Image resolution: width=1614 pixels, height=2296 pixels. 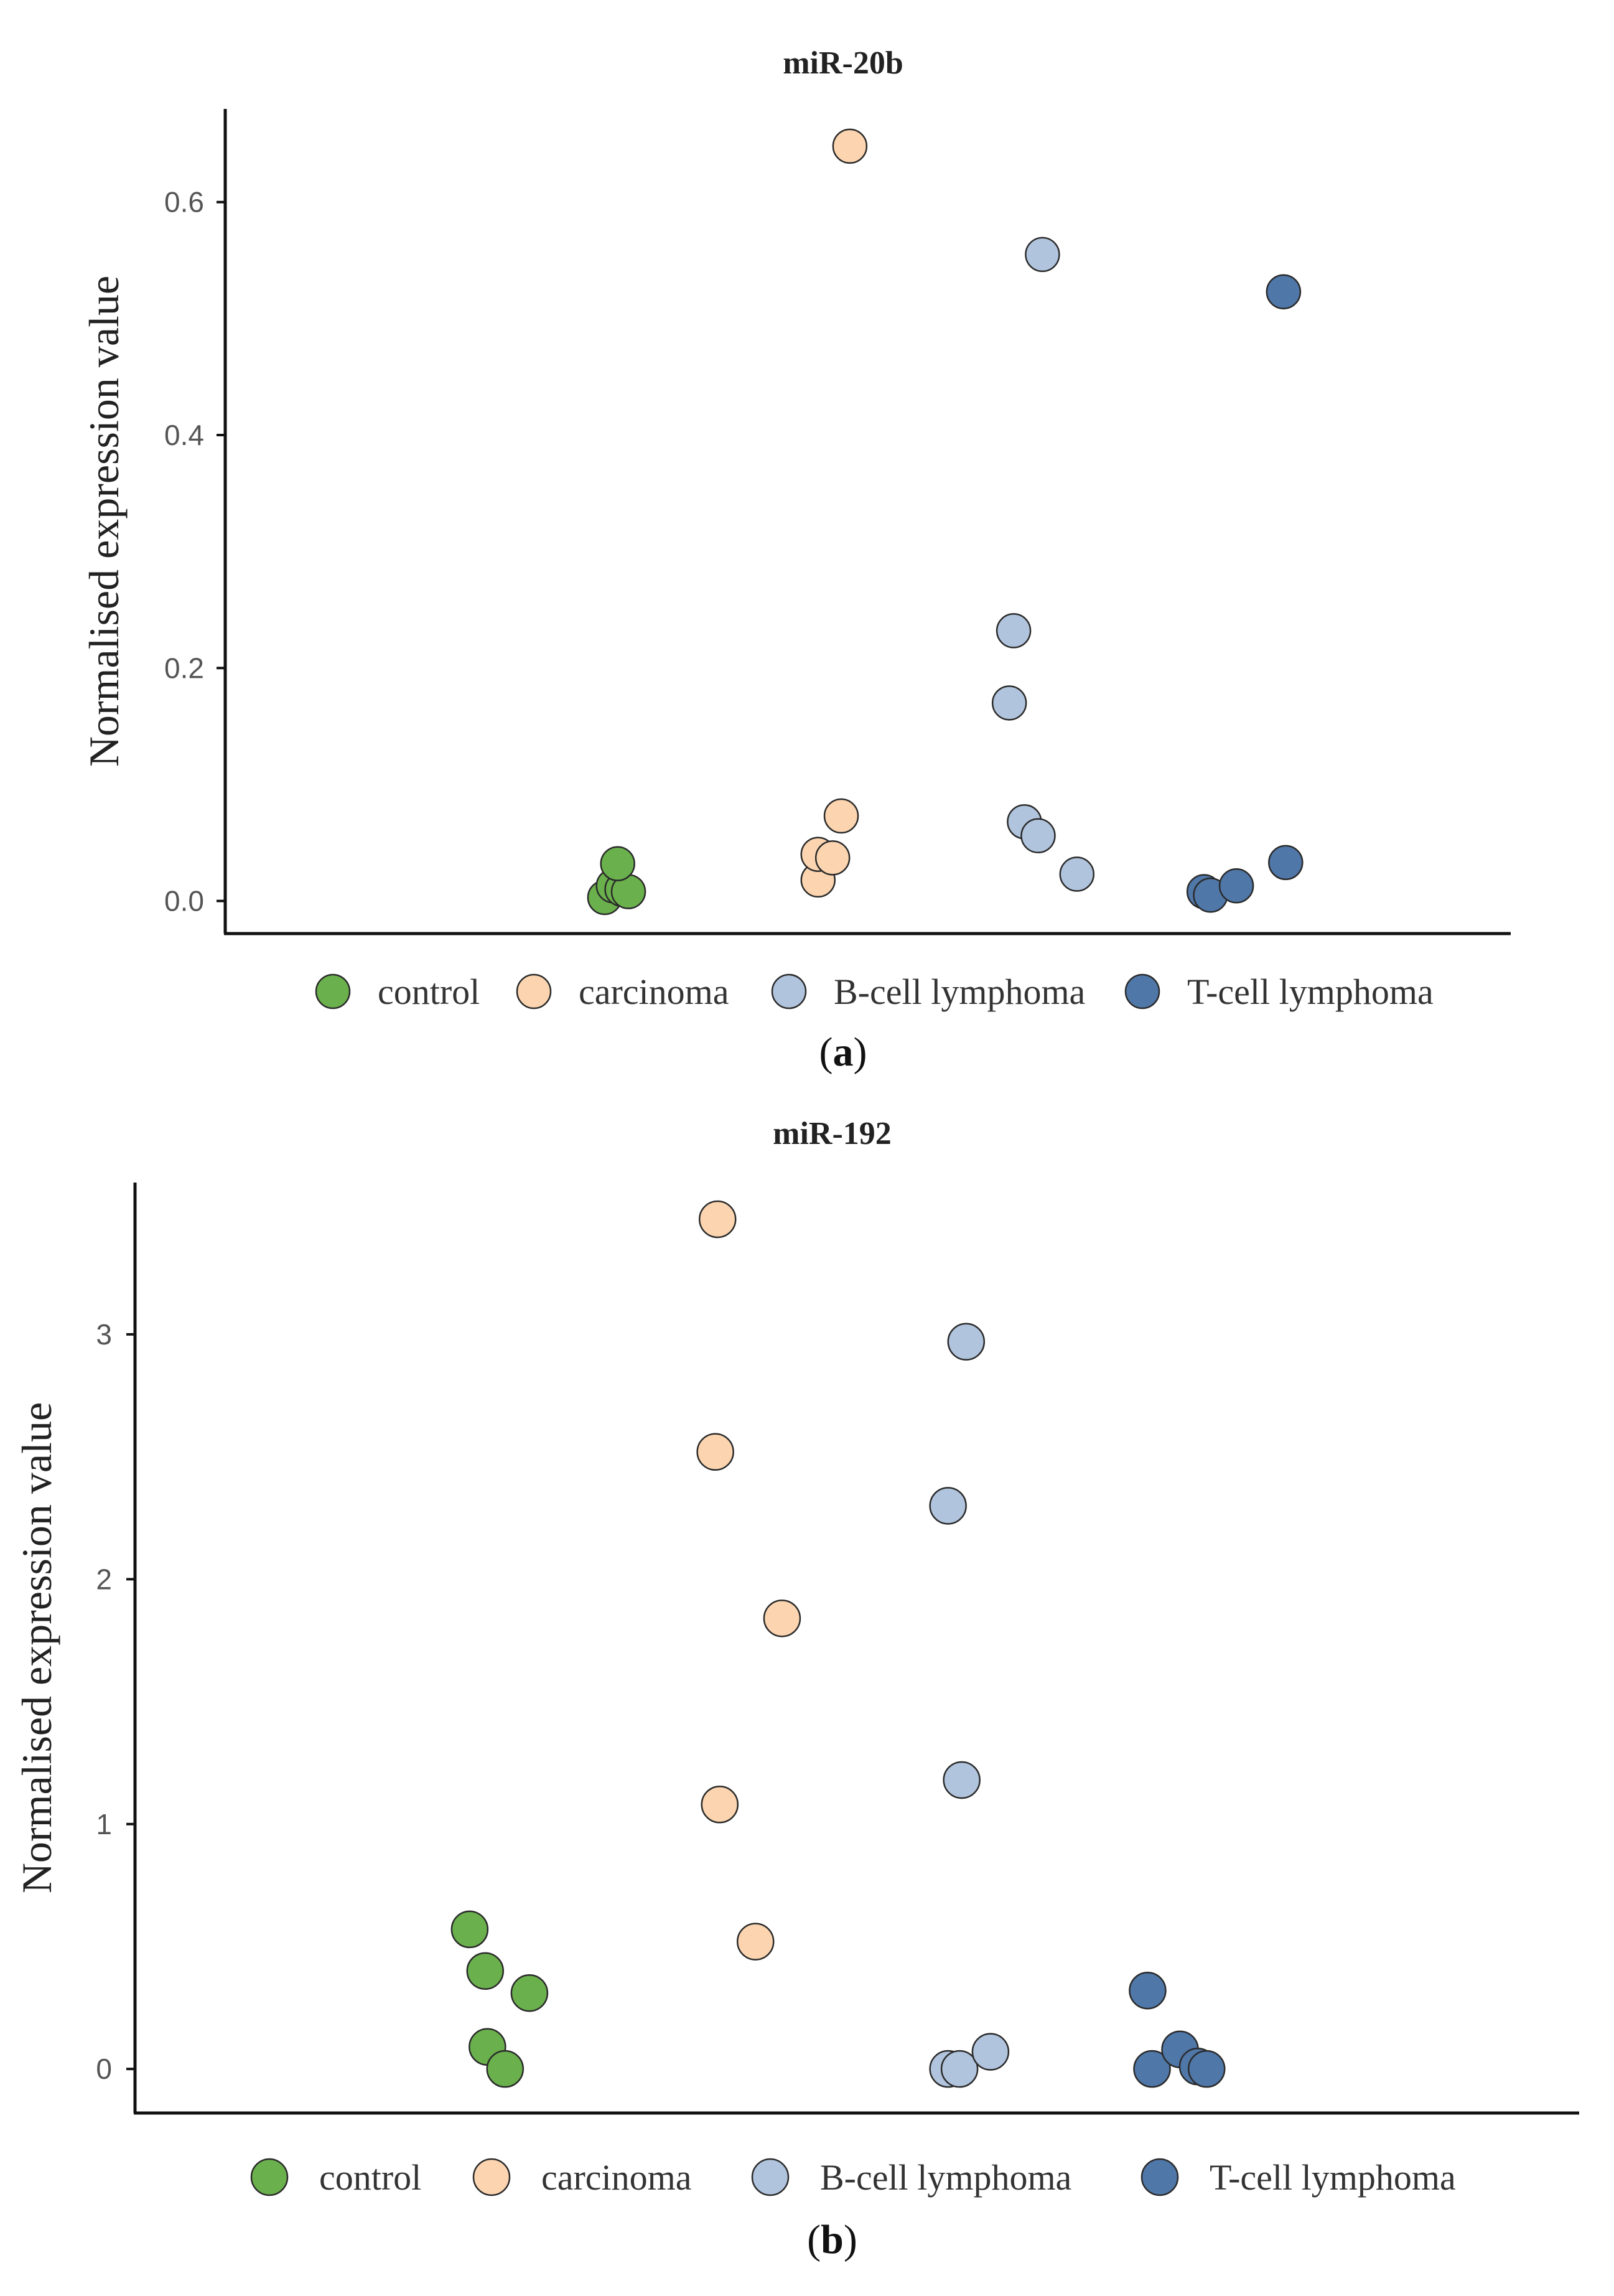 I want to click on y-tick-label: 2, so click(x=104, y=1579).